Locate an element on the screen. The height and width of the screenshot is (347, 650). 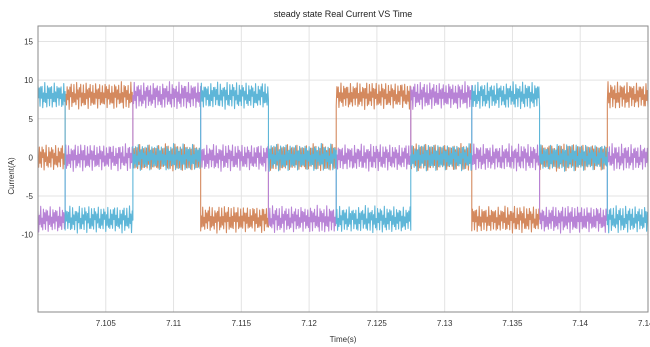
y-tick-label: 0 is located at coordinates (31, 157).